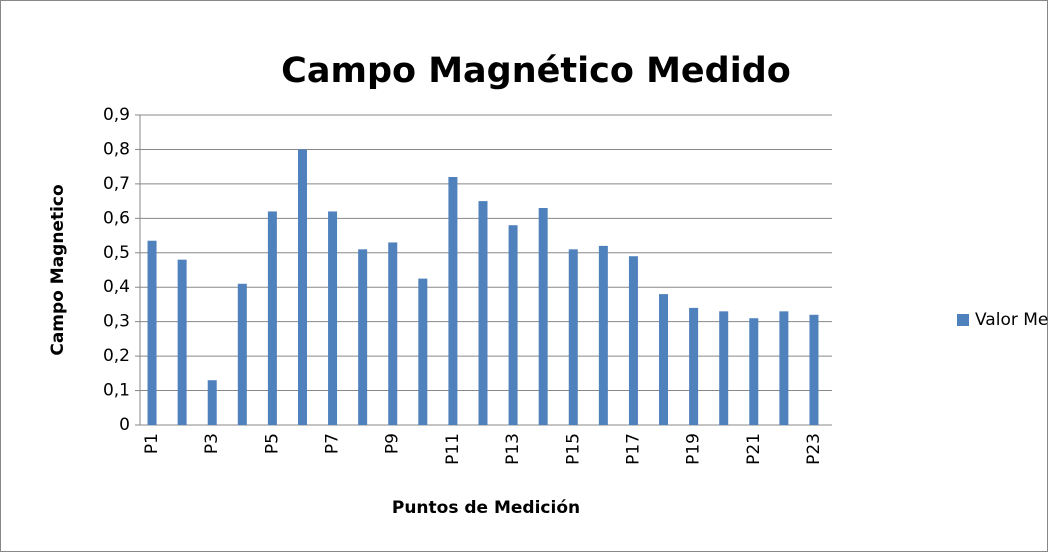 The width and height of the screenshot is (1048, 552). I want to click on y-tick-label: 0,9, so click(116, 115).